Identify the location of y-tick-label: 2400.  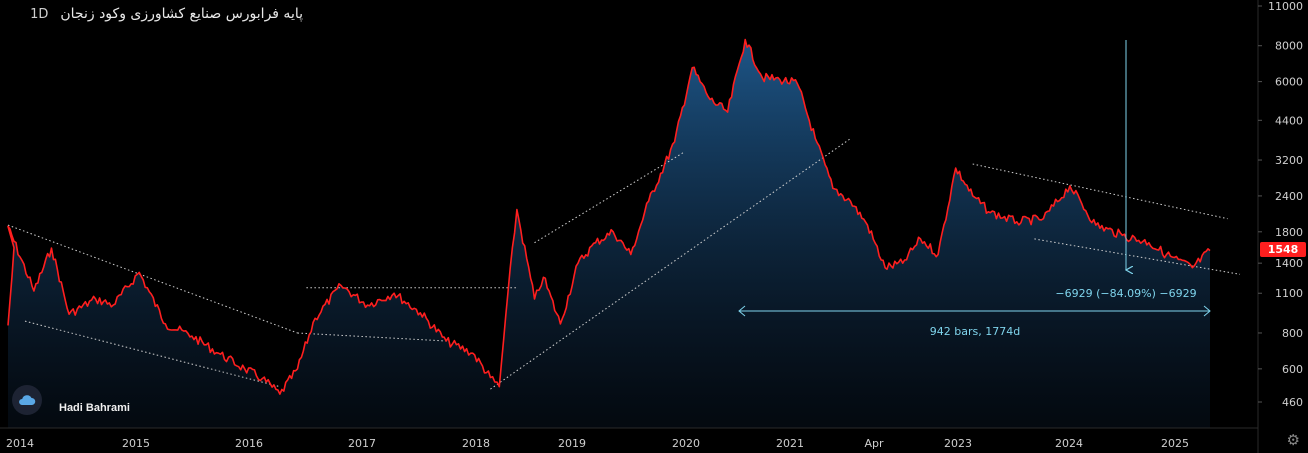
(1289, 196).